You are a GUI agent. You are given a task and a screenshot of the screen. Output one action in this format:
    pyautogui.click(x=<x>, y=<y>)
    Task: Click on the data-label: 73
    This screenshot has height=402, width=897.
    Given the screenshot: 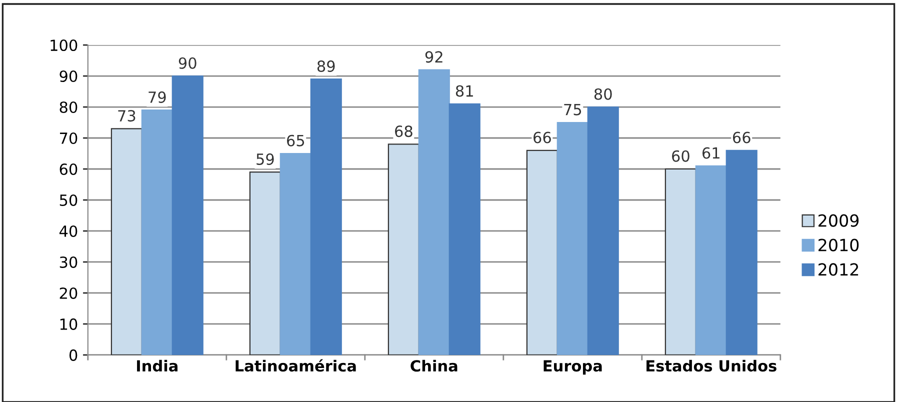 What is the action you would take?
    pyautogui.click(x=127, y=116)
    